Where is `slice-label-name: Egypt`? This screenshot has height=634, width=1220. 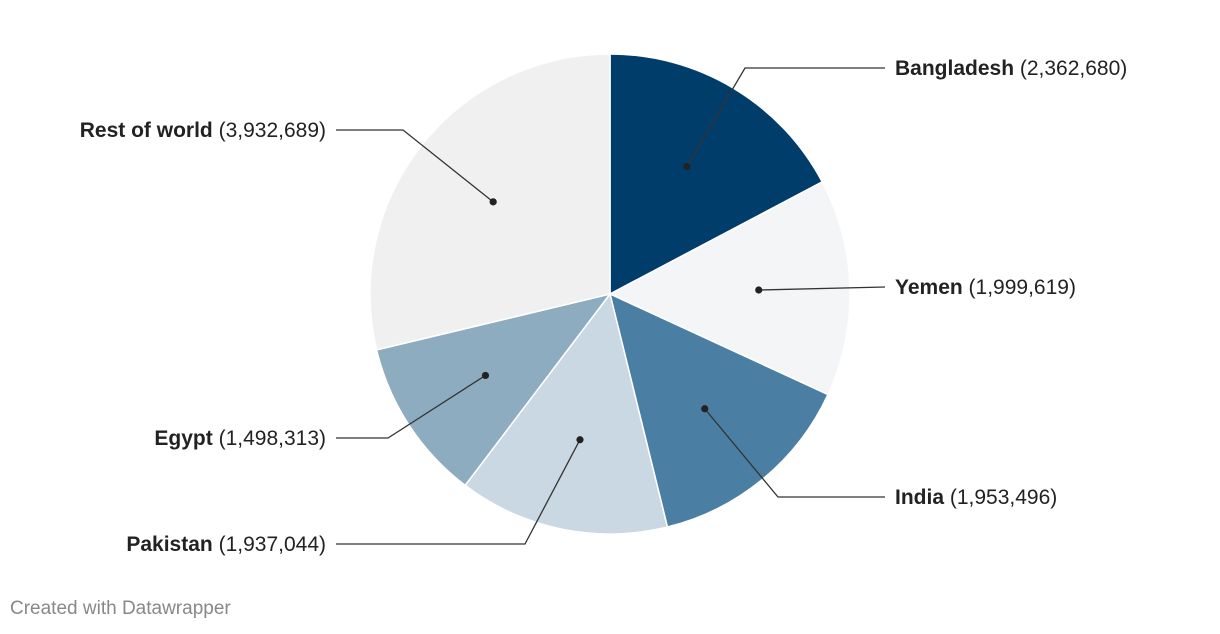 slice-label-name: Egypt is located at coordinates (183, 438).